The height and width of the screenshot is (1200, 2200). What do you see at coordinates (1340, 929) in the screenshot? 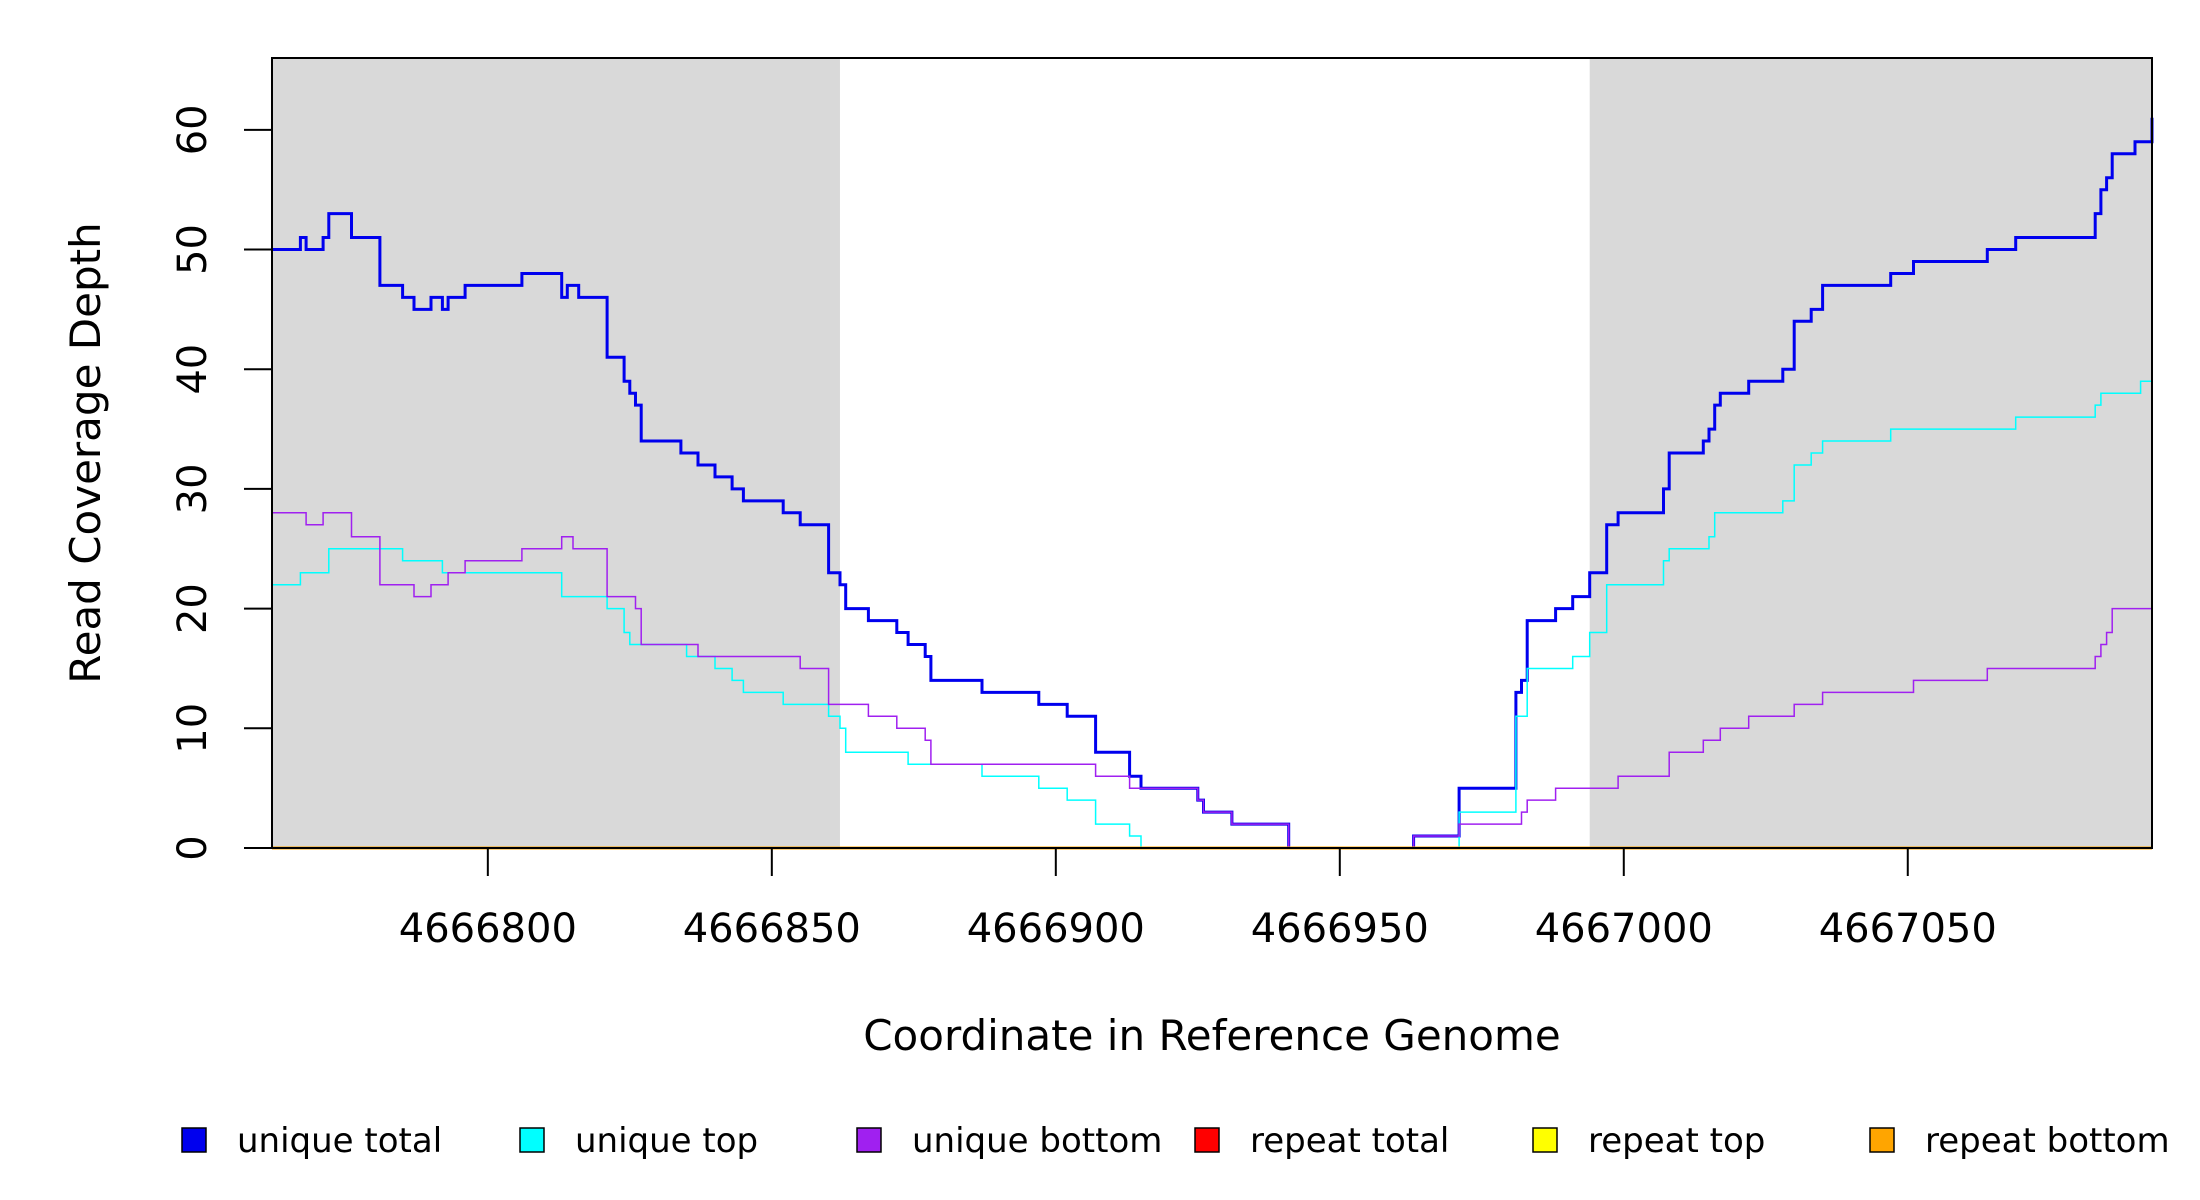
I see `x-tick-label: 4666950` at bounding box center [1340, 929].